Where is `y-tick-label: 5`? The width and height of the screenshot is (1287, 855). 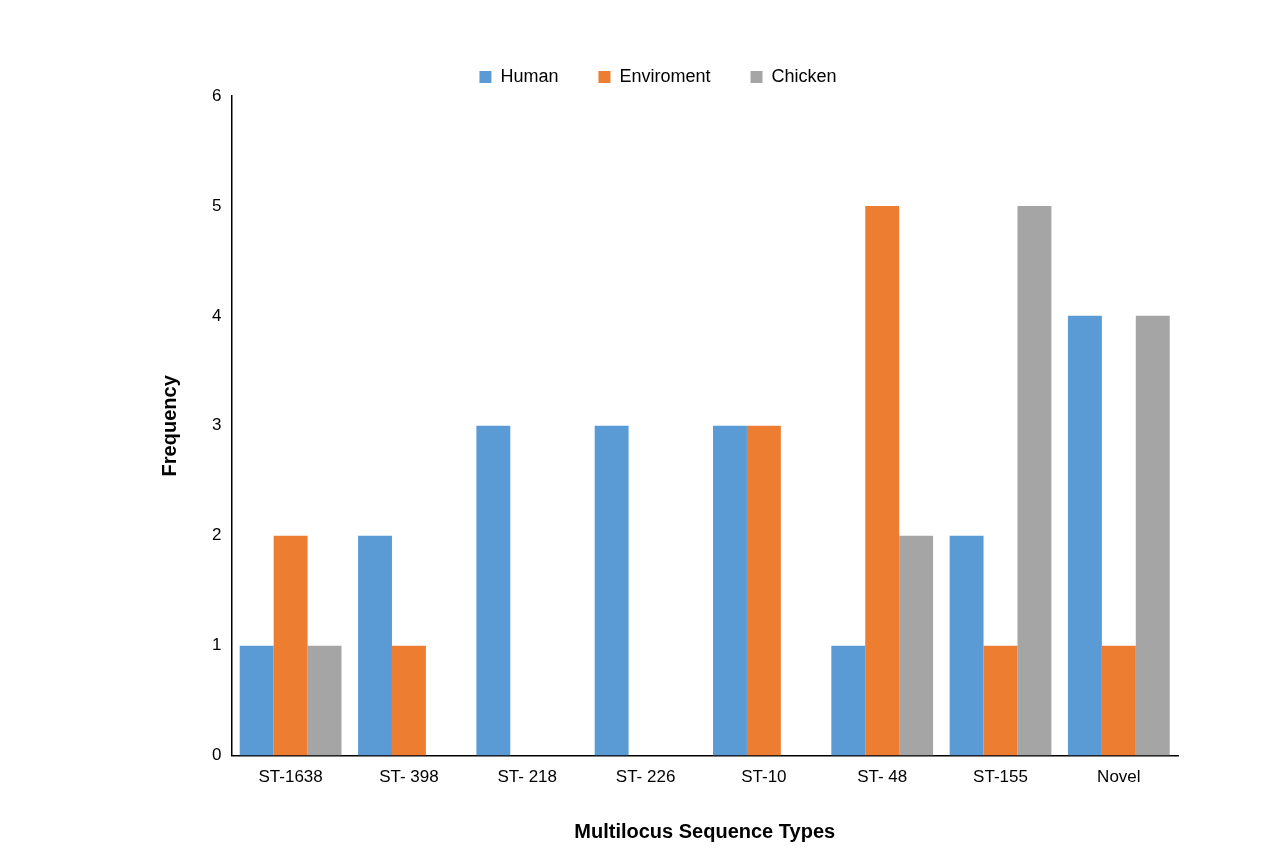 y-tick-label: 5 is located at coordinates (216, 205).